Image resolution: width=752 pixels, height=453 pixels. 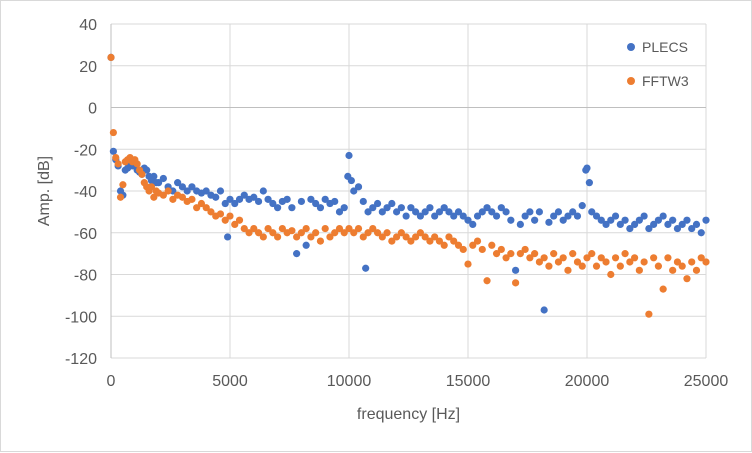 What do you see at coordinates (468, 381) in the screenshot?
I see `x-tick-label: 15000` at bounding box center [468, 381].